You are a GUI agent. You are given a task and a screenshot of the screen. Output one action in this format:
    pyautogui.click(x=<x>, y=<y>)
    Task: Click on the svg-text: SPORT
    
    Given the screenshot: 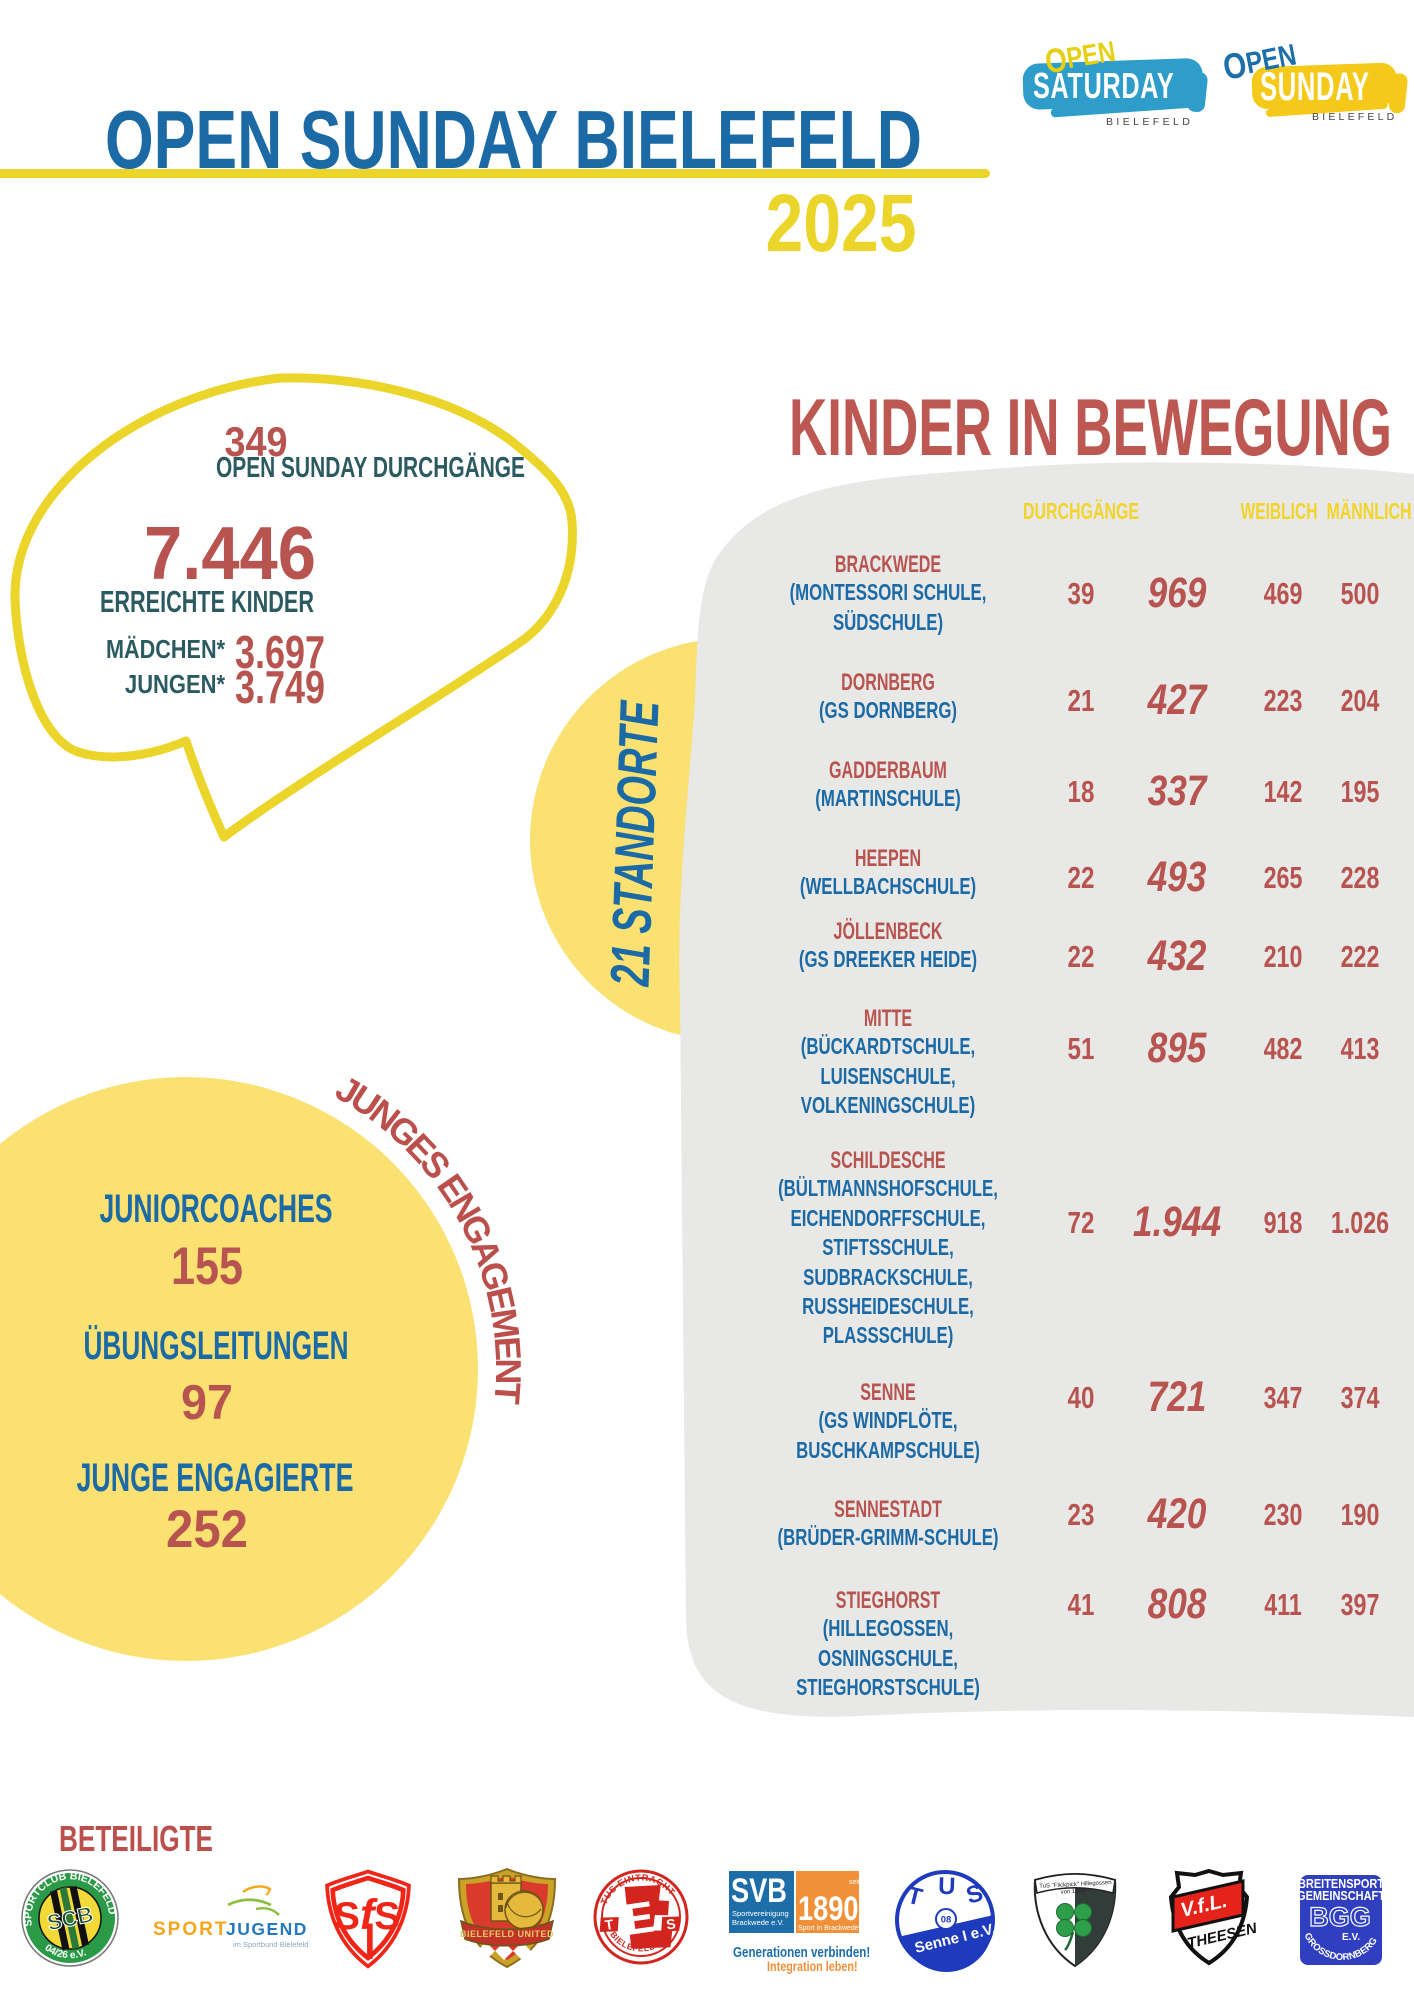 What is the action you would take?
    pyautogui.click(x=190, y=1929)
    